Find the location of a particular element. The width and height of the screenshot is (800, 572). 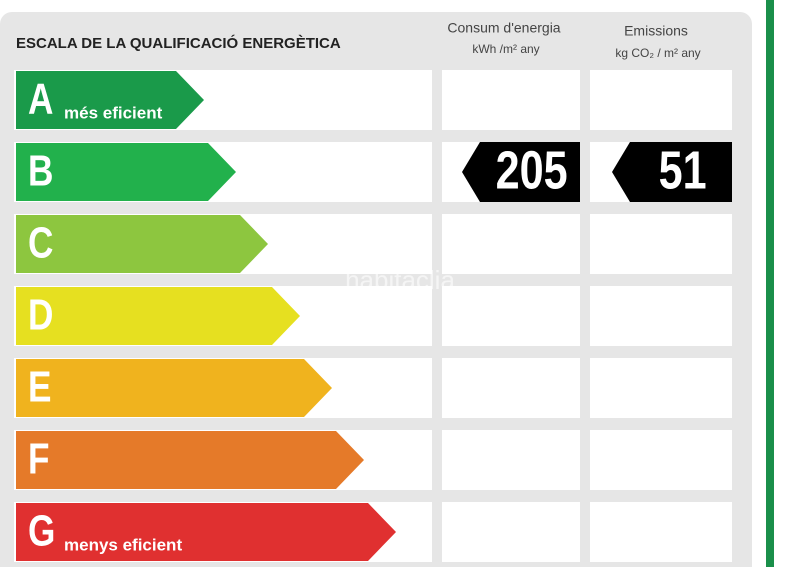

rating-letter: E is located at coordinates (39, 387).